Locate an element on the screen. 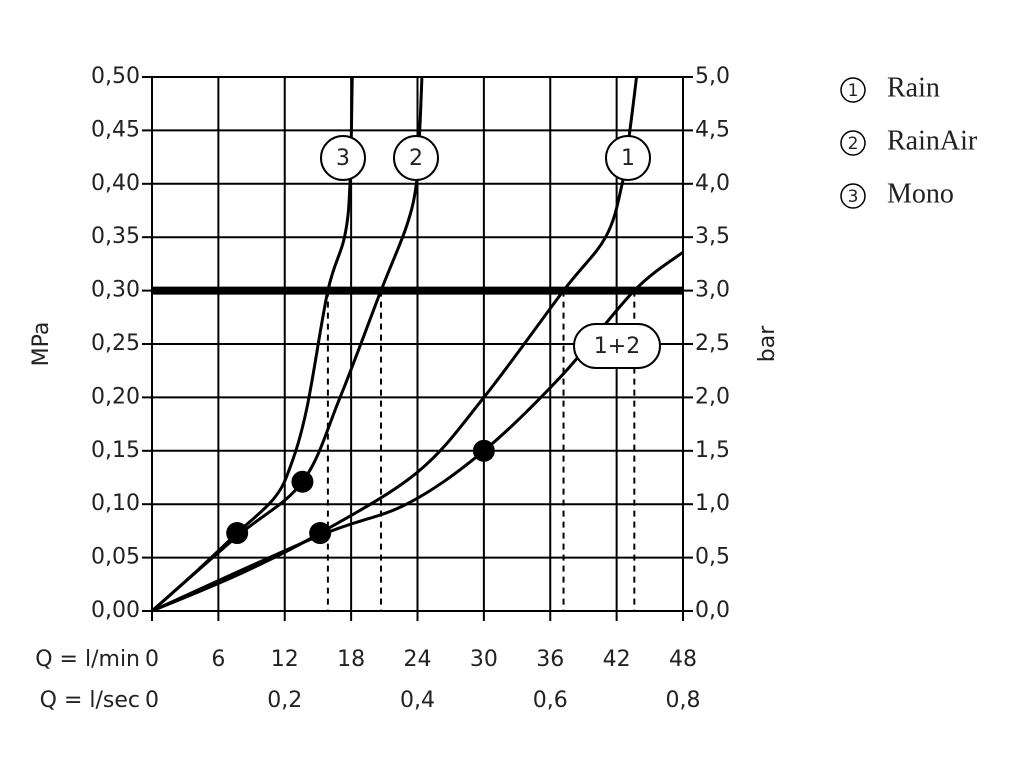  y2-tick-label: 1,0 is located at coordinates (712, 503).